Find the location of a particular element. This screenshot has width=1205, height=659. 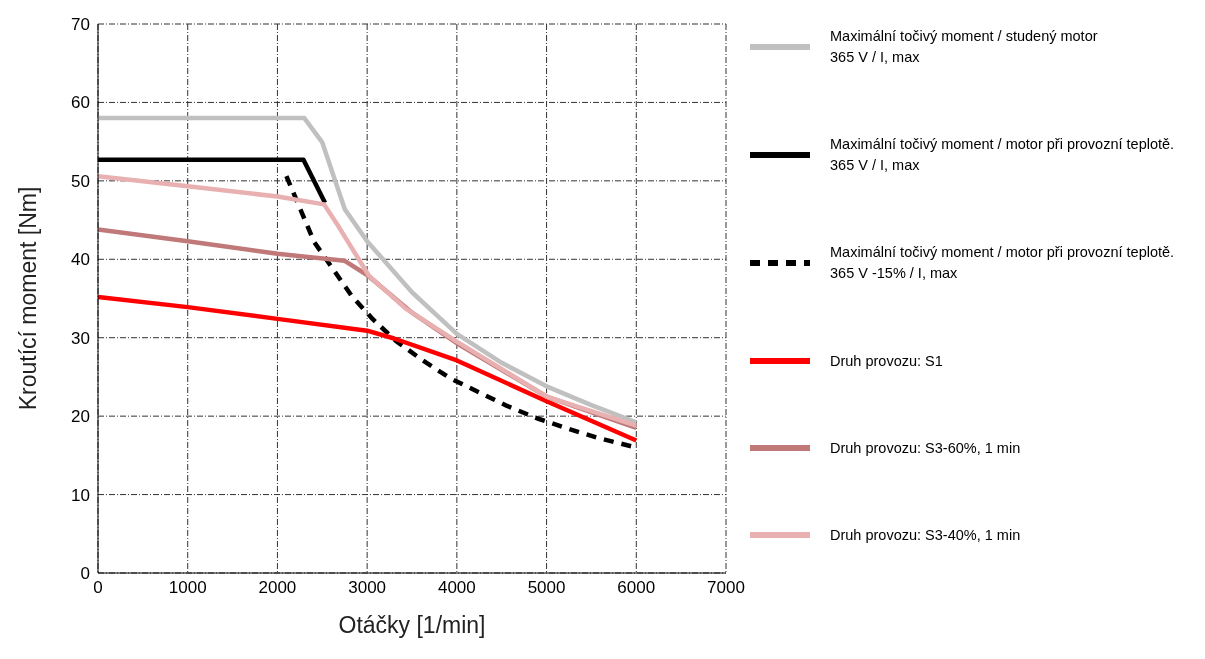

x-tick-label: 7000 is located at coordinates (726, 588).